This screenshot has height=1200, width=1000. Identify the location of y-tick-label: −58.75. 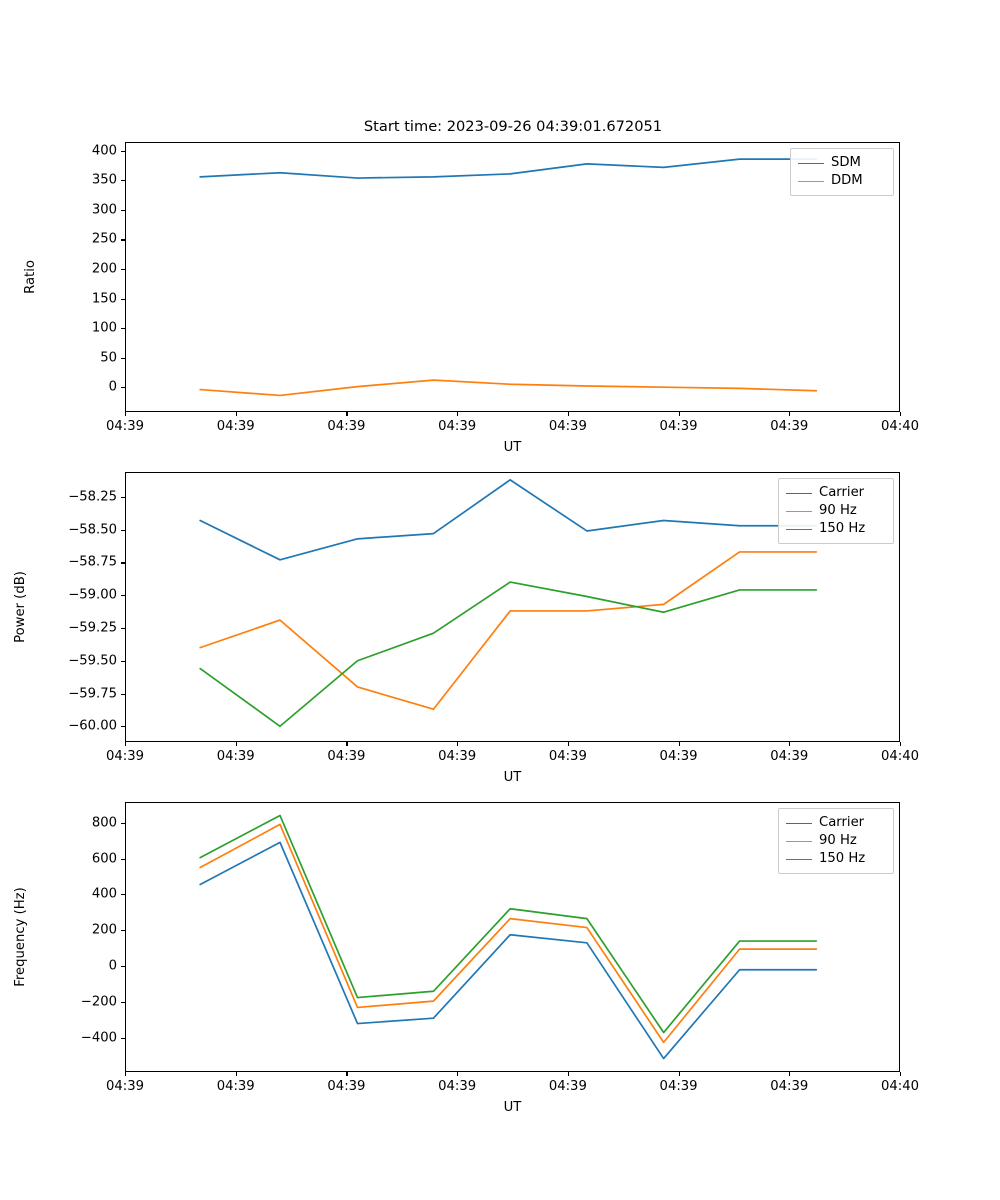
(92, 562).